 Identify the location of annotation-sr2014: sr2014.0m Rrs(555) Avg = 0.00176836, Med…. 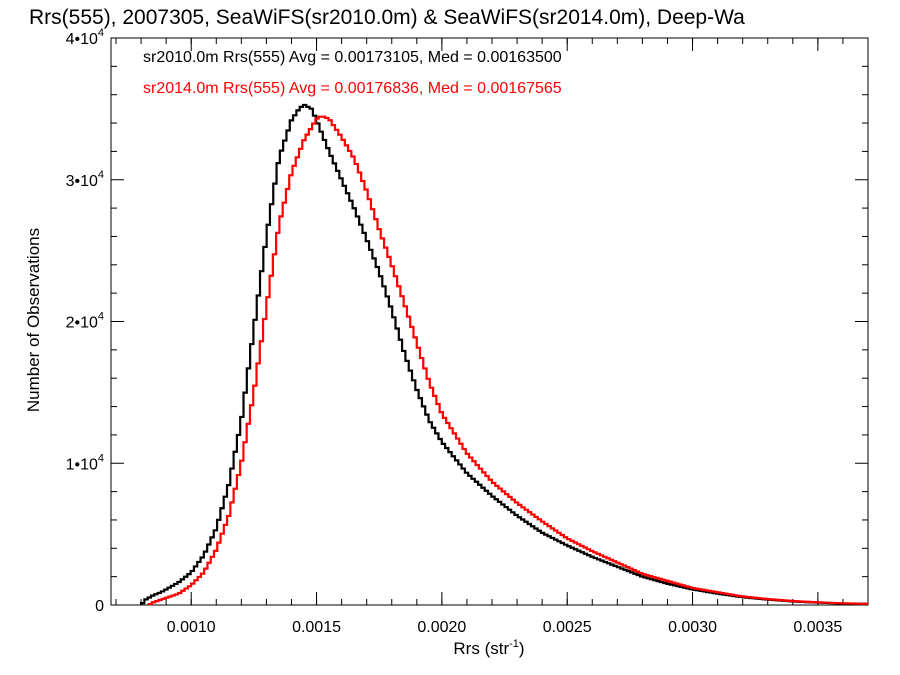
(352, 88).